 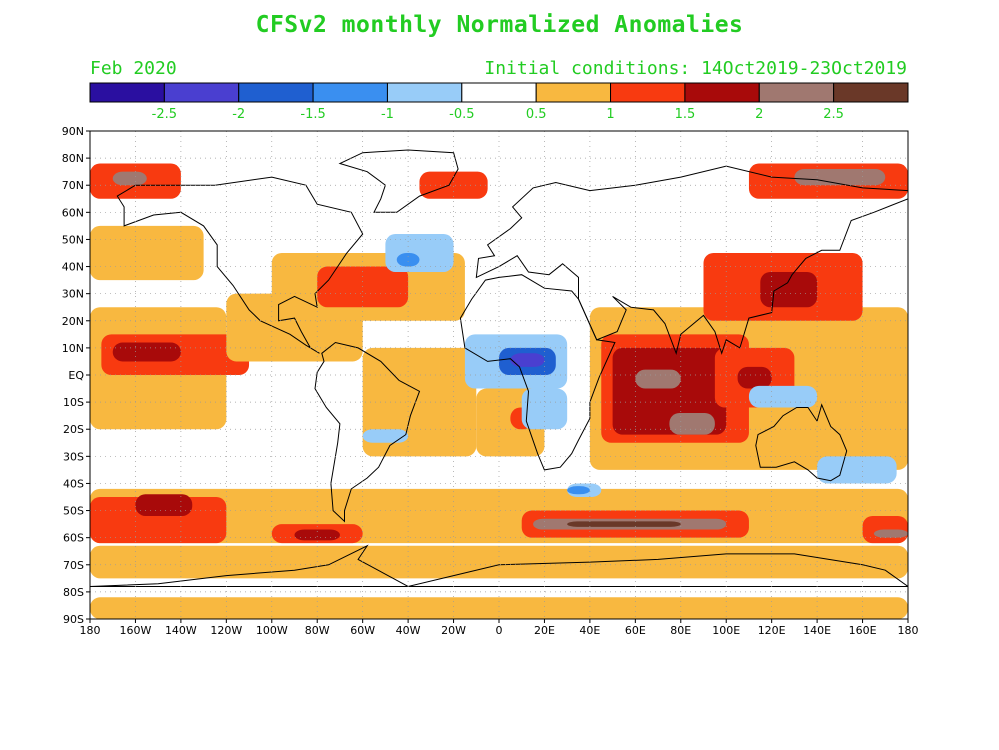 What do you see at coordinates (312, 114) in the screenshot?
I see `colorbar-tick-label: -1.5` at bounding box center [312, 114].